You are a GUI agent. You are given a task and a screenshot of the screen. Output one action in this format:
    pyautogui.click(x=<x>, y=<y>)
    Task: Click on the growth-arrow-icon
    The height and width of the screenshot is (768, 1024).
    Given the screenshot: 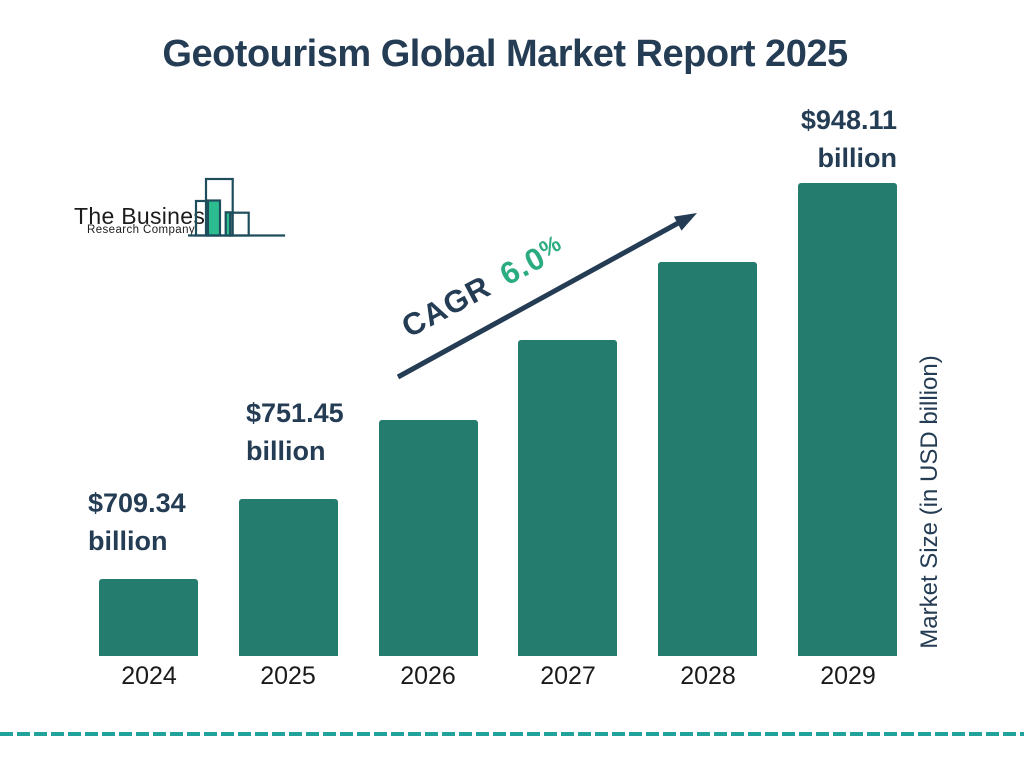 What is the action you would take?
    pyautogui.click(x=546, y=296)
    